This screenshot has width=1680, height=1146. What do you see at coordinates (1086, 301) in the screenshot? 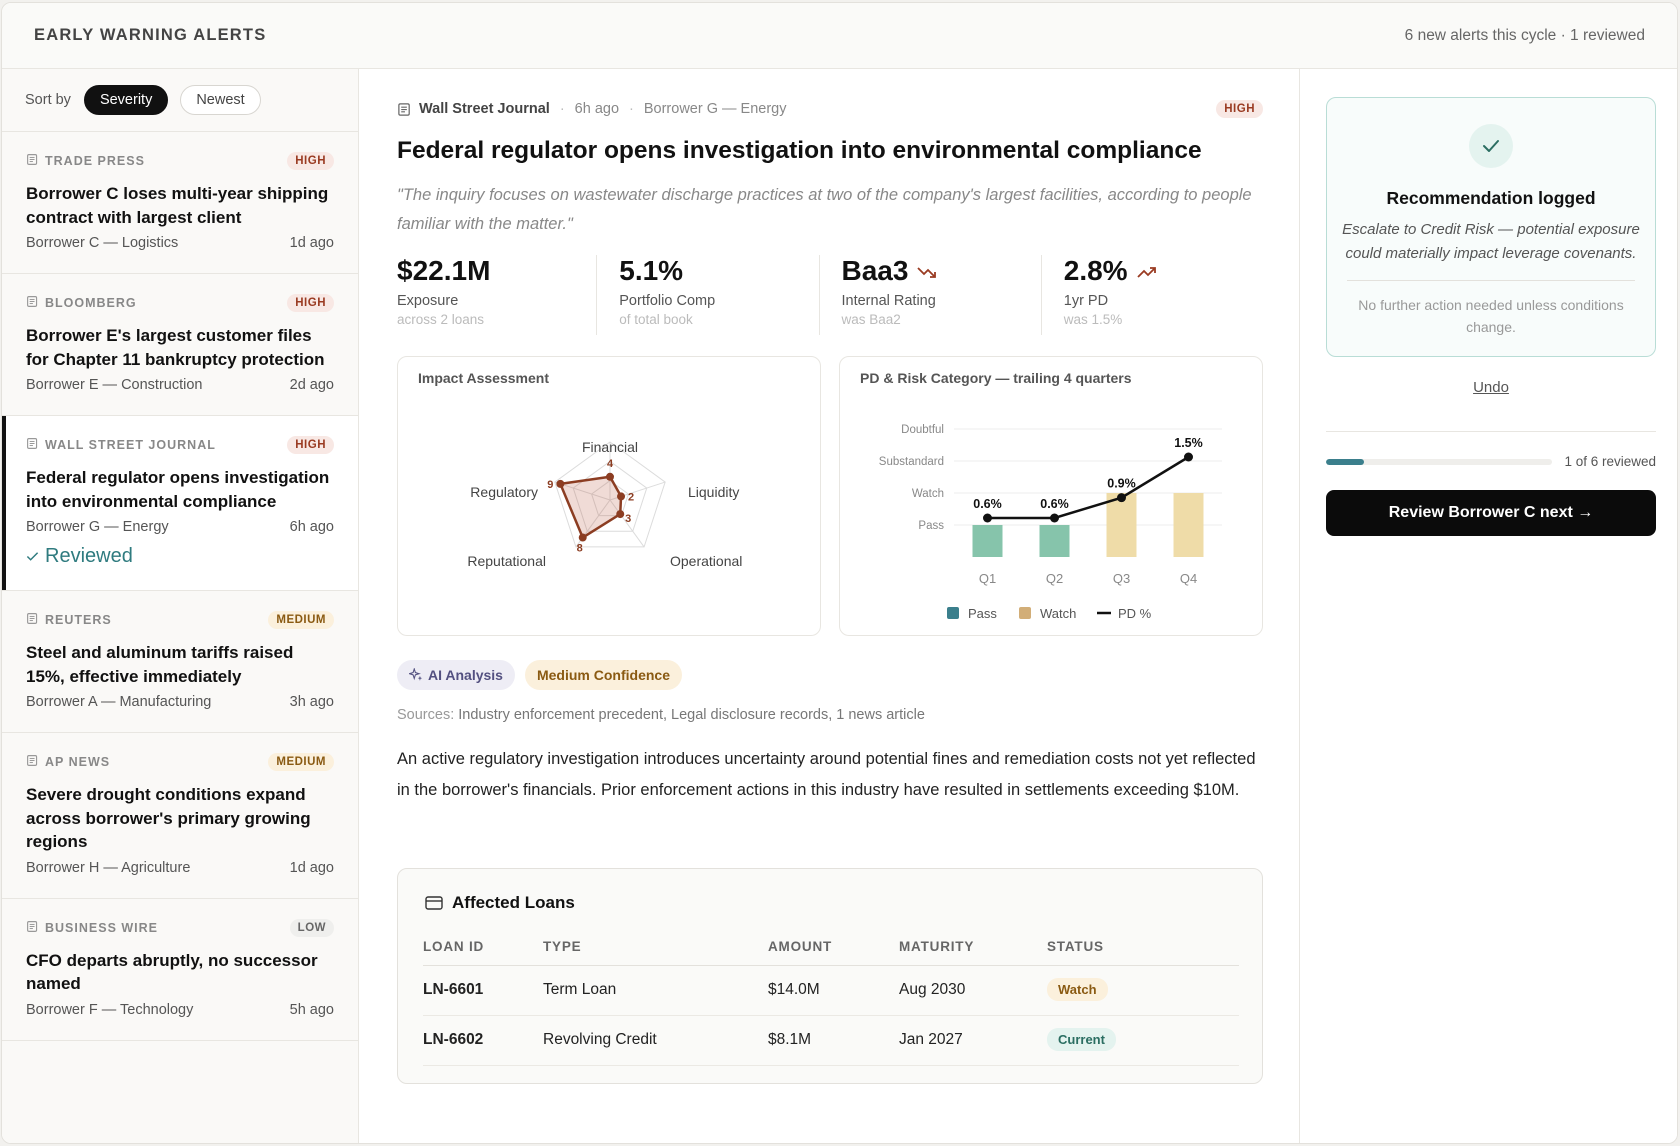
I see `metric-label: 1yr PD` at bounding box center [1086, 301].